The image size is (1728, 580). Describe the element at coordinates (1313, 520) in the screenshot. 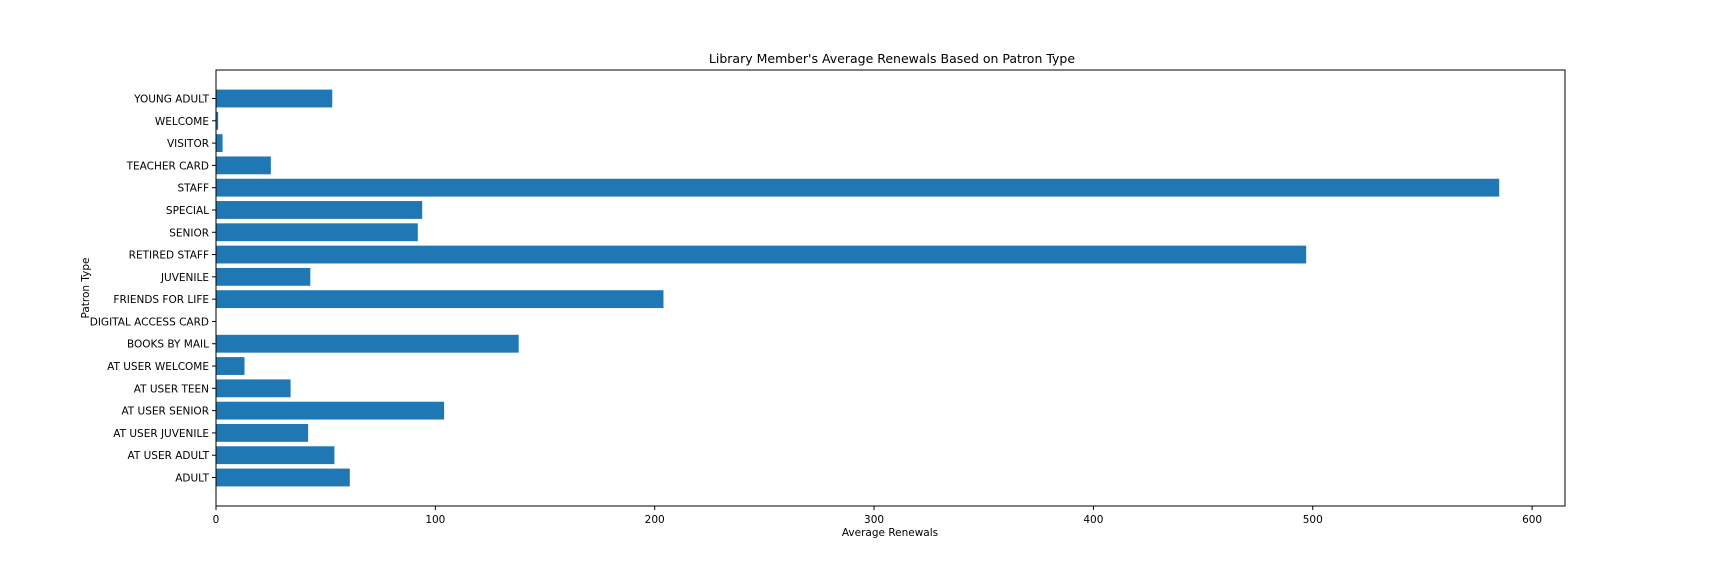

I see `x-tick-label: 500` at that location.